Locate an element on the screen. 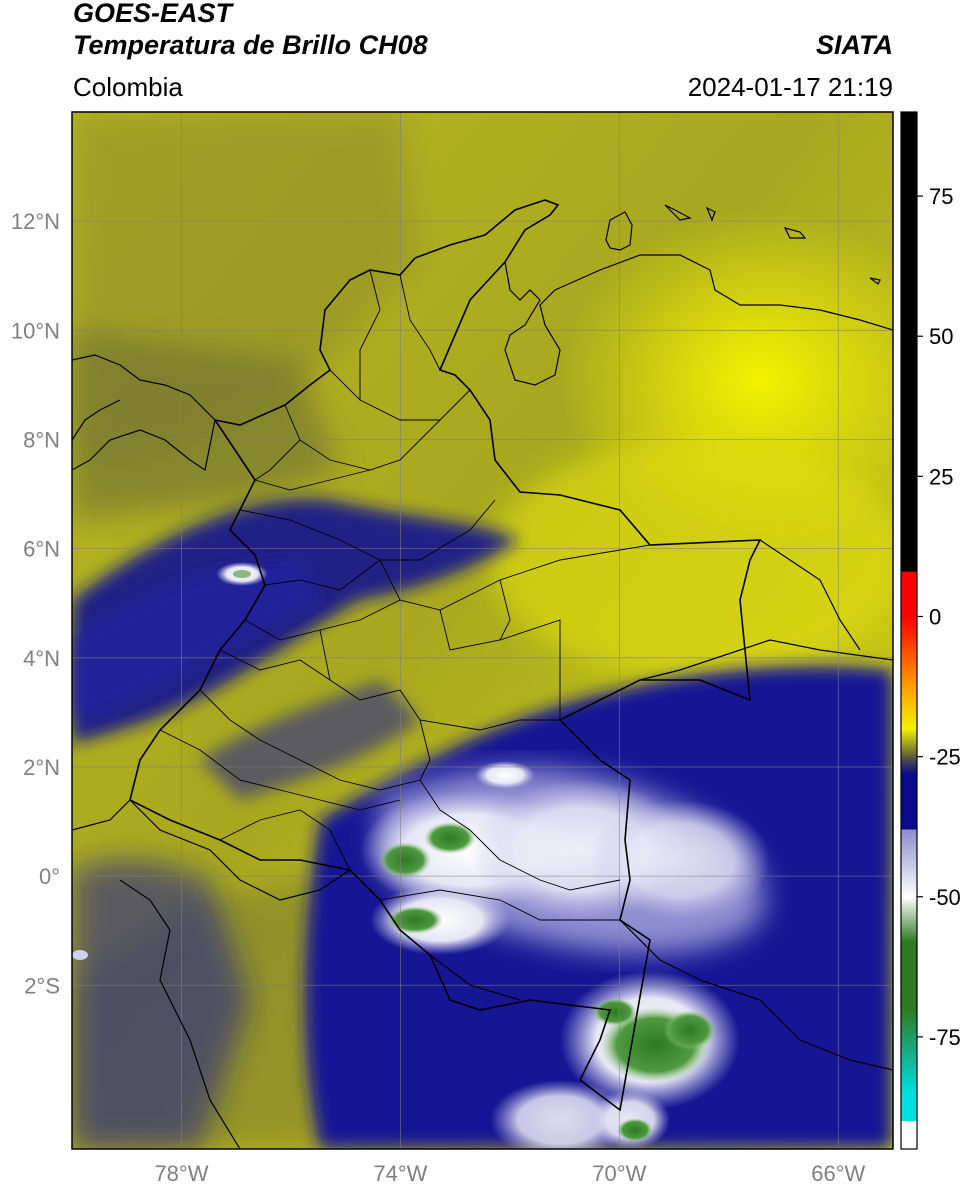  lat-tick-label: 8°N is located at coordinates (41, 439).